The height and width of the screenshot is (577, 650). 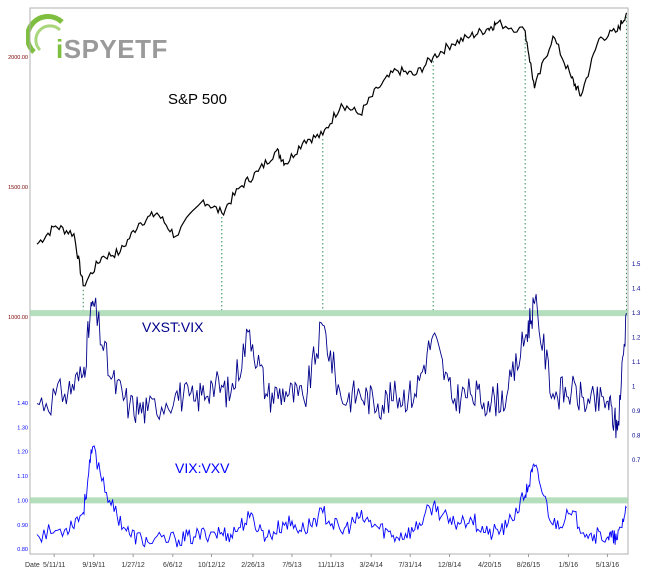 What do you see at coordinates (197, 99) in the screenshot?
I see `sp500-title: S&P 500` at bounding box center [197, 99].